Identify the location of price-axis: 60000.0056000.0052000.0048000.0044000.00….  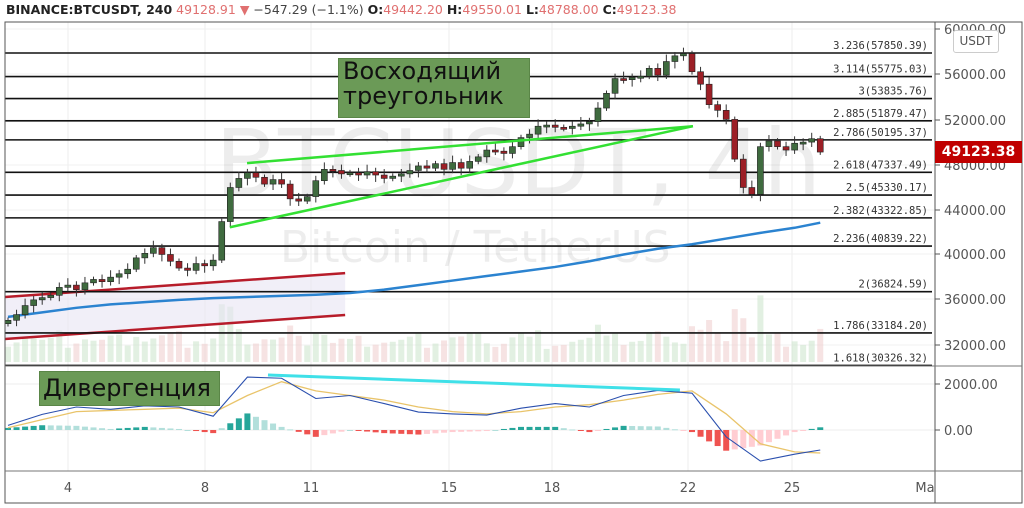
(970, 231).